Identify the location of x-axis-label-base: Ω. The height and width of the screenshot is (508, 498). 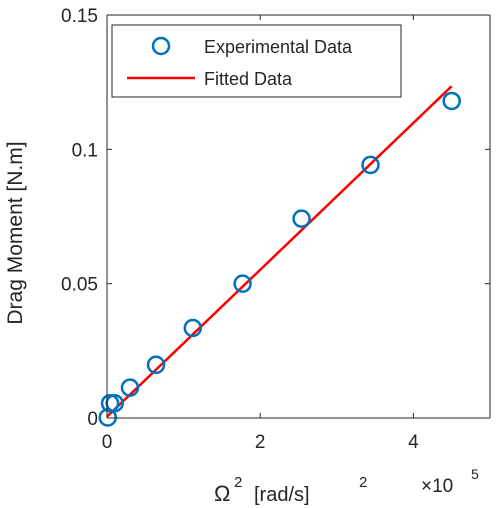
(222, 493).